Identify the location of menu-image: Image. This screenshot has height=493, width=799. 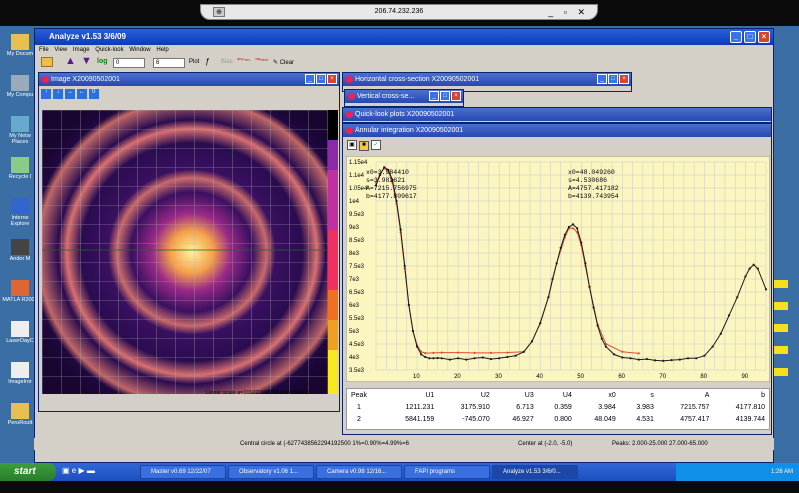
(81, 50).